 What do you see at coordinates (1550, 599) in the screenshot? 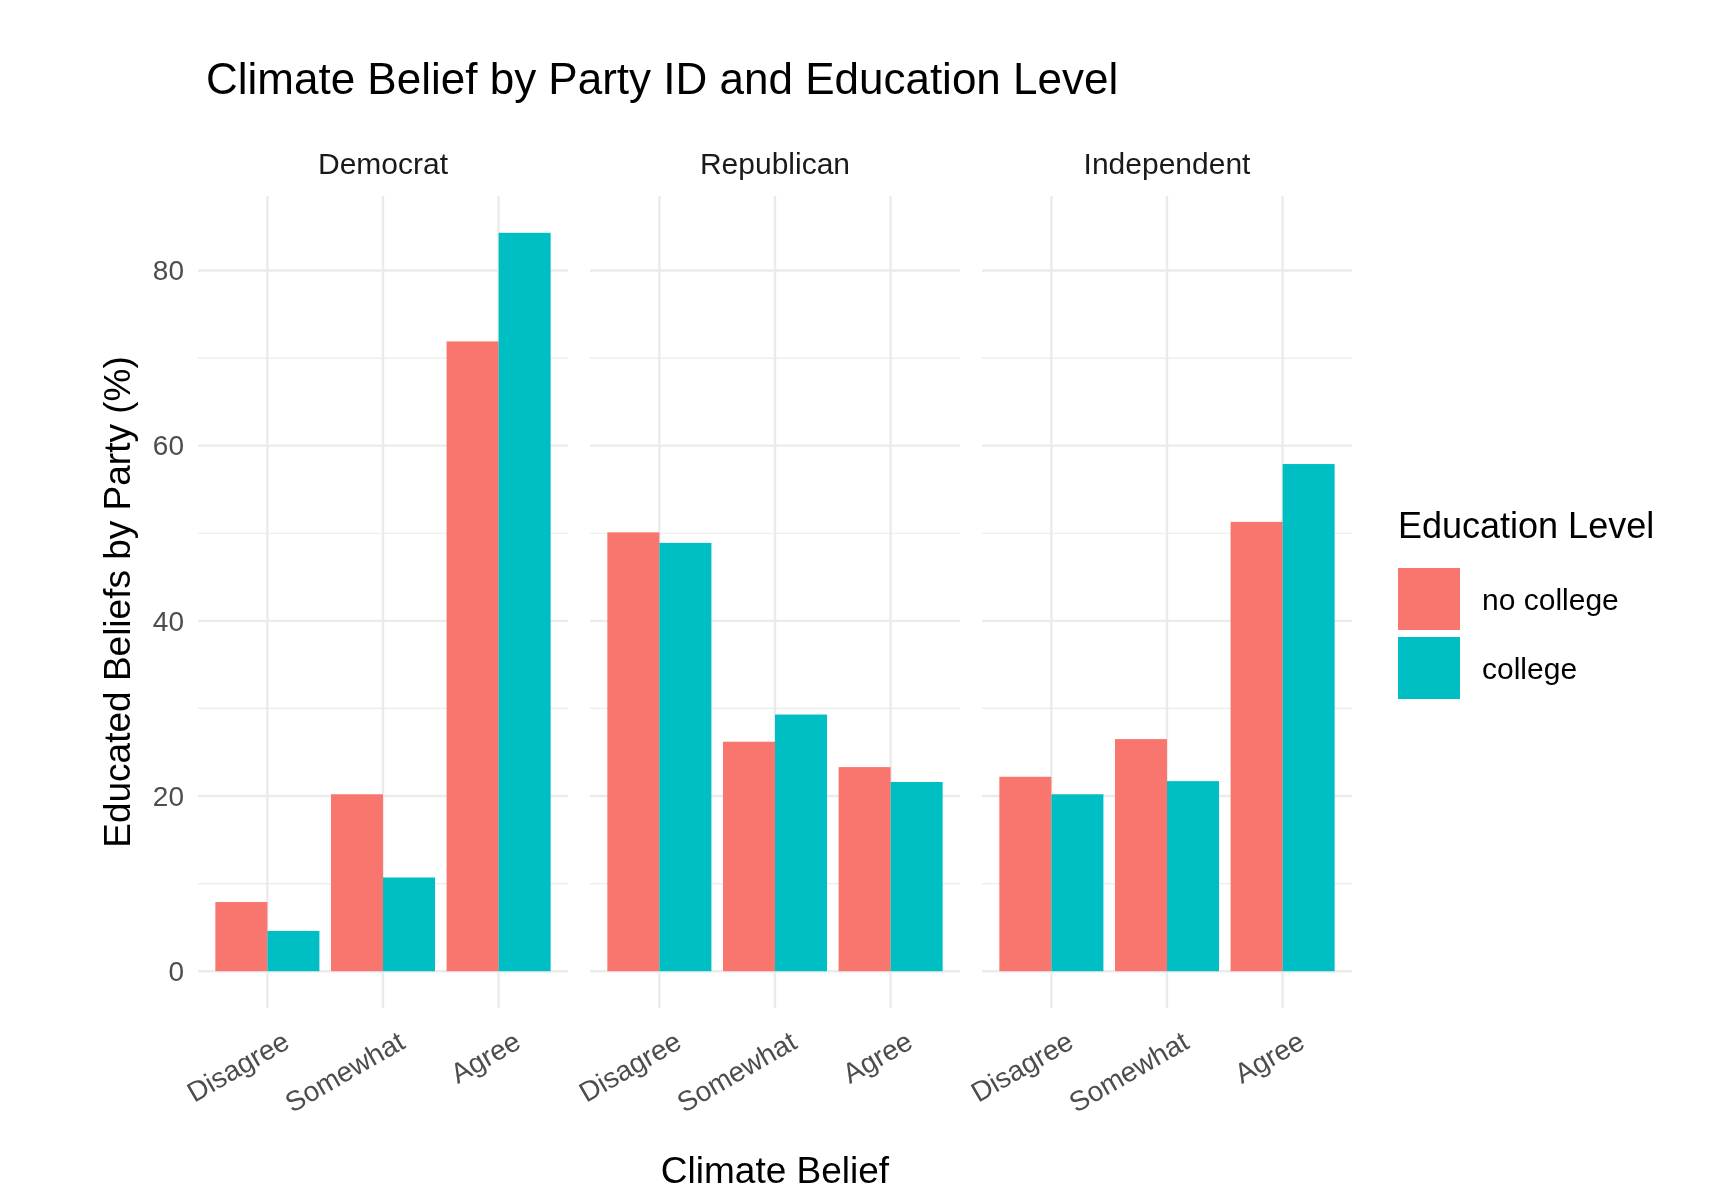
I see `legend-label: no college` at bounding box center [1550, 599].